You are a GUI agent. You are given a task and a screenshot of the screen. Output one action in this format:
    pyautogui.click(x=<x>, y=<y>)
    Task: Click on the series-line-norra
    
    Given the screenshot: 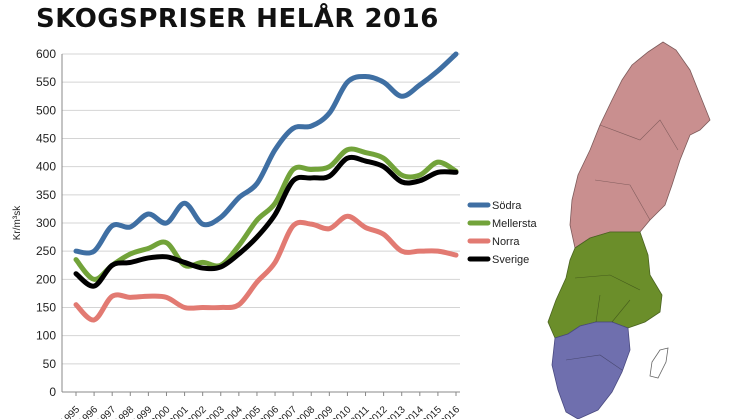 What is the action you would take?
    pyautogui.click(x=266, y=268)
    